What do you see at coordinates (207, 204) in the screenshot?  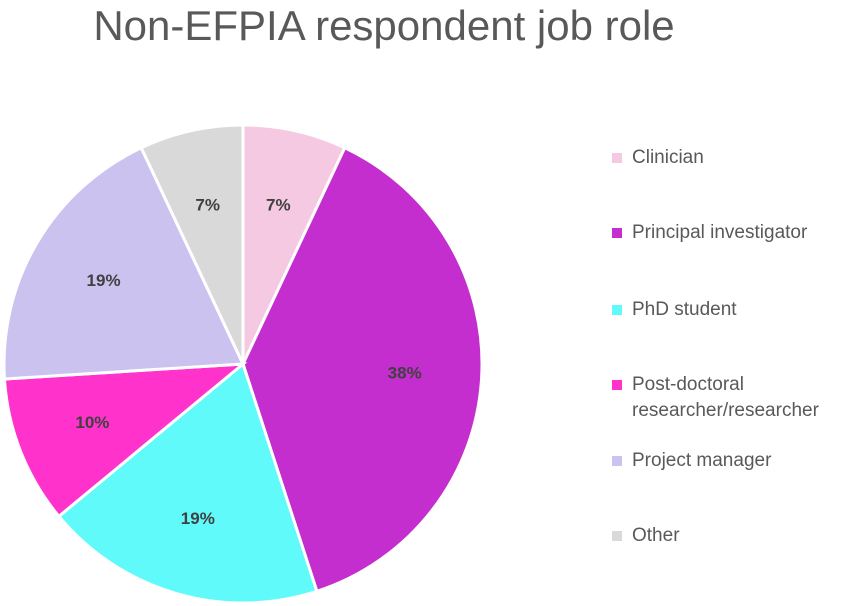 I see `slice-label-5: 7%` at bounding box center [207, 204].